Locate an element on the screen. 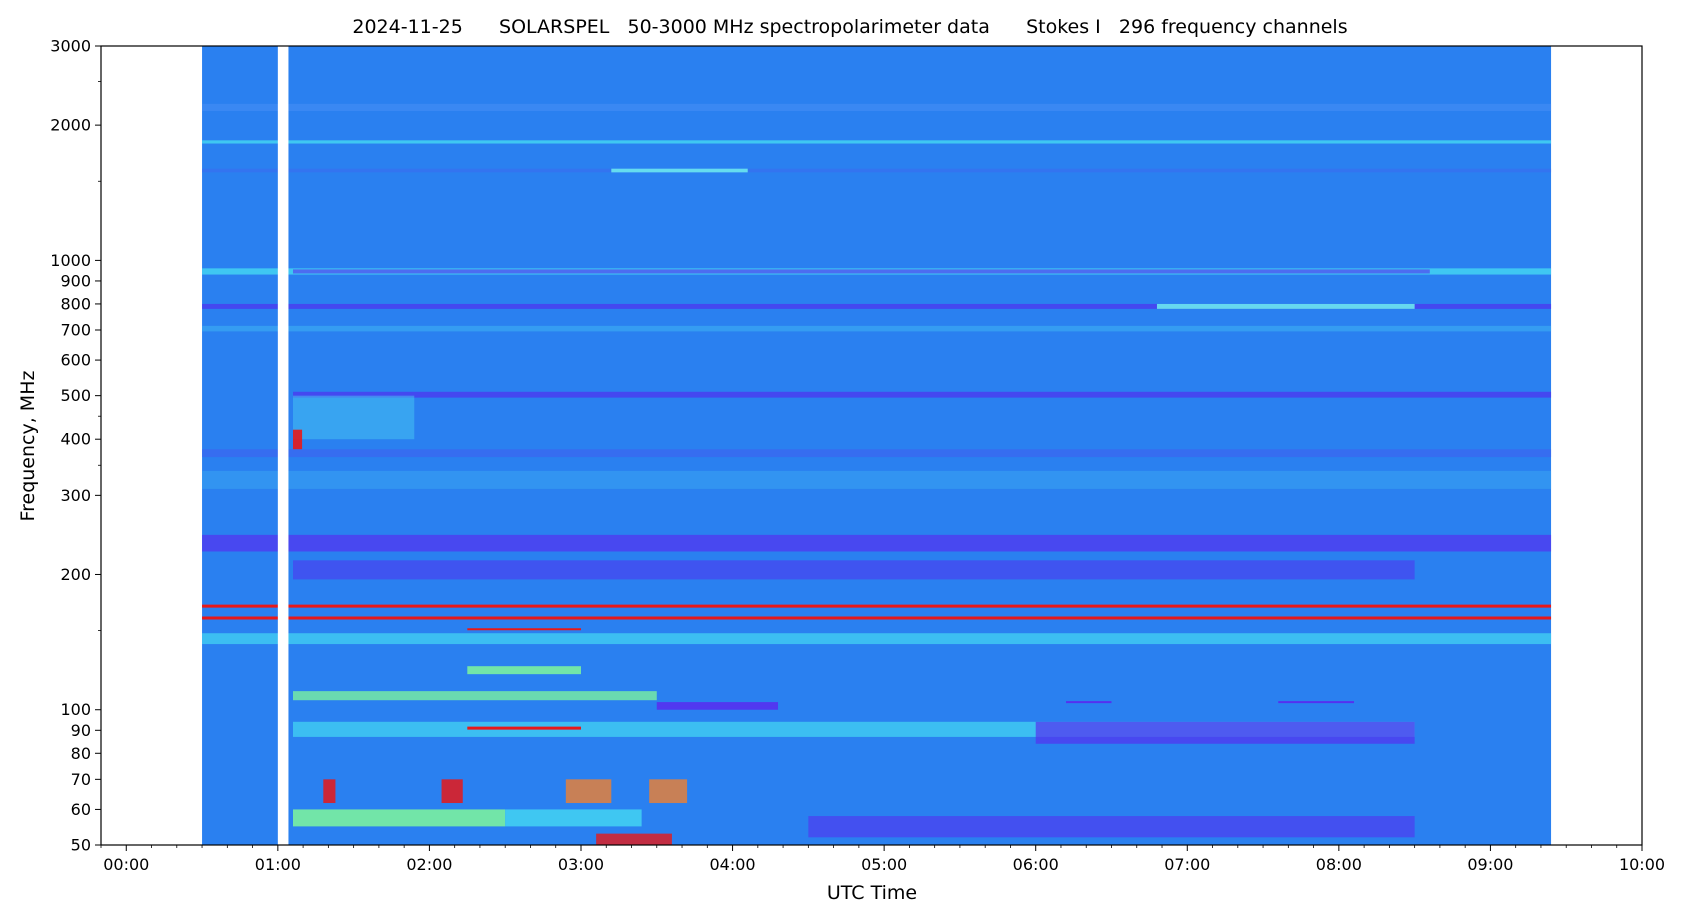 The image size is (1687, 906). x-tick-label: 10:00 is located at coordinates (1642, 864).